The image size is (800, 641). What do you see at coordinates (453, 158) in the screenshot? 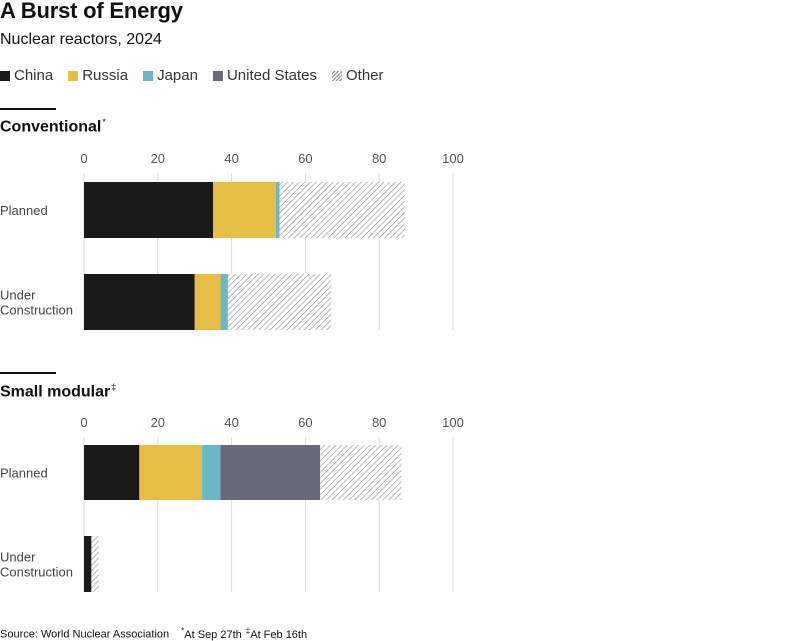
I see `conventional-x-tick-label-100: 100` at bounding box center [453, 158].